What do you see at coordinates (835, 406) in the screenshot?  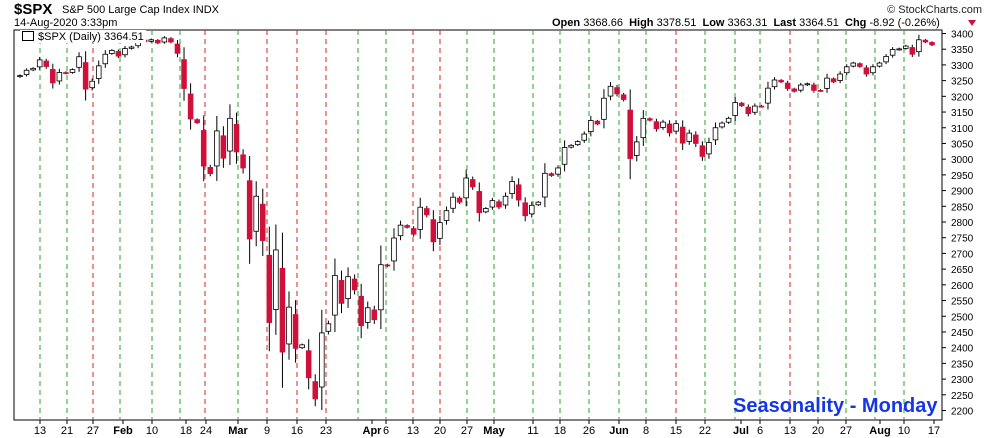 I see `chart-title: Seasonality - Monday` at bounding box center [835, 406].